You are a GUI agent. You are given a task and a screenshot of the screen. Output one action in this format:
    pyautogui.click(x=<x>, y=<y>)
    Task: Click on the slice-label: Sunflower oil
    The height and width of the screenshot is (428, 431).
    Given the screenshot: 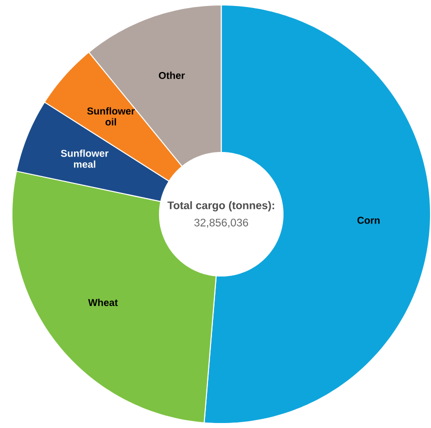 What is the action you would take?
    pyautogui.click(x=111, y=117)
    